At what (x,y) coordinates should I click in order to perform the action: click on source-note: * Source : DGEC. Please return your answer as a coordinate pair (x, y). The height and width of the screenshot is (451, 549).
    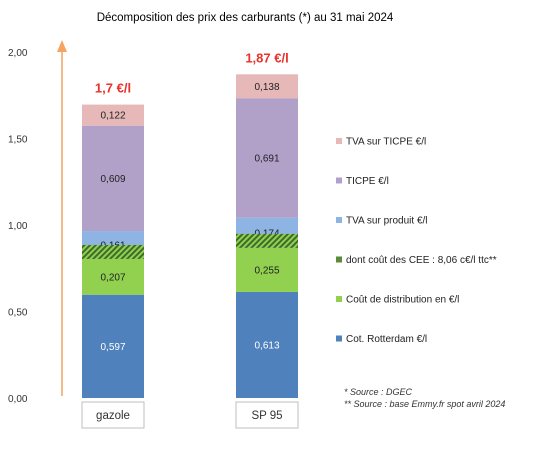
    Looking at the image, I should click on (378, 392).